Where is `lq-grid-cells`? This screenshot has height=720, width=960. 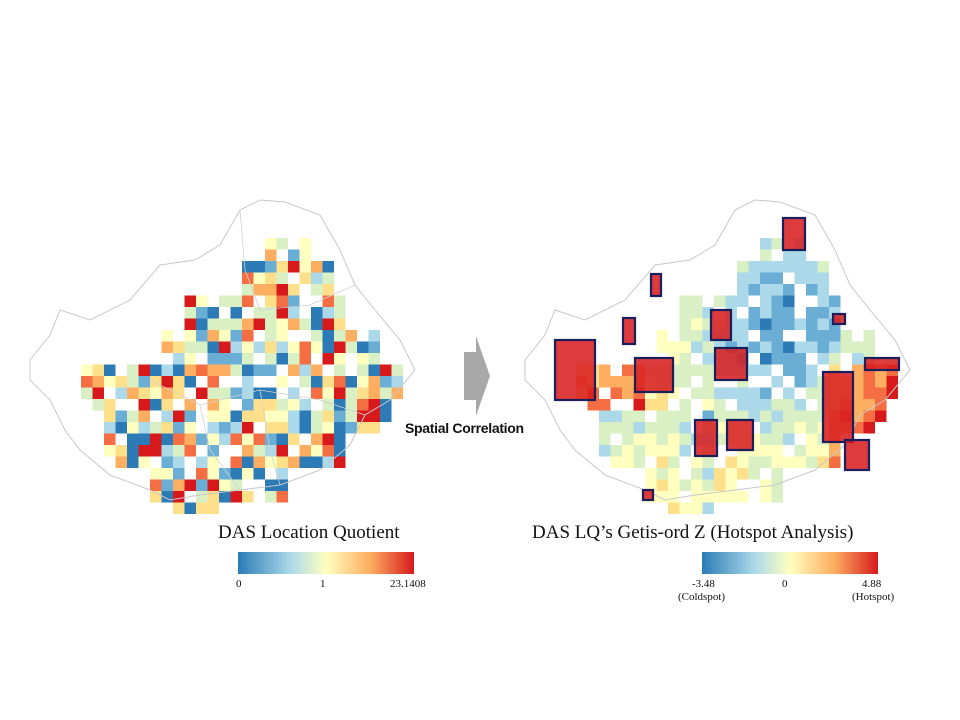 lq-grid-cells is located at coordinates (242, 376).